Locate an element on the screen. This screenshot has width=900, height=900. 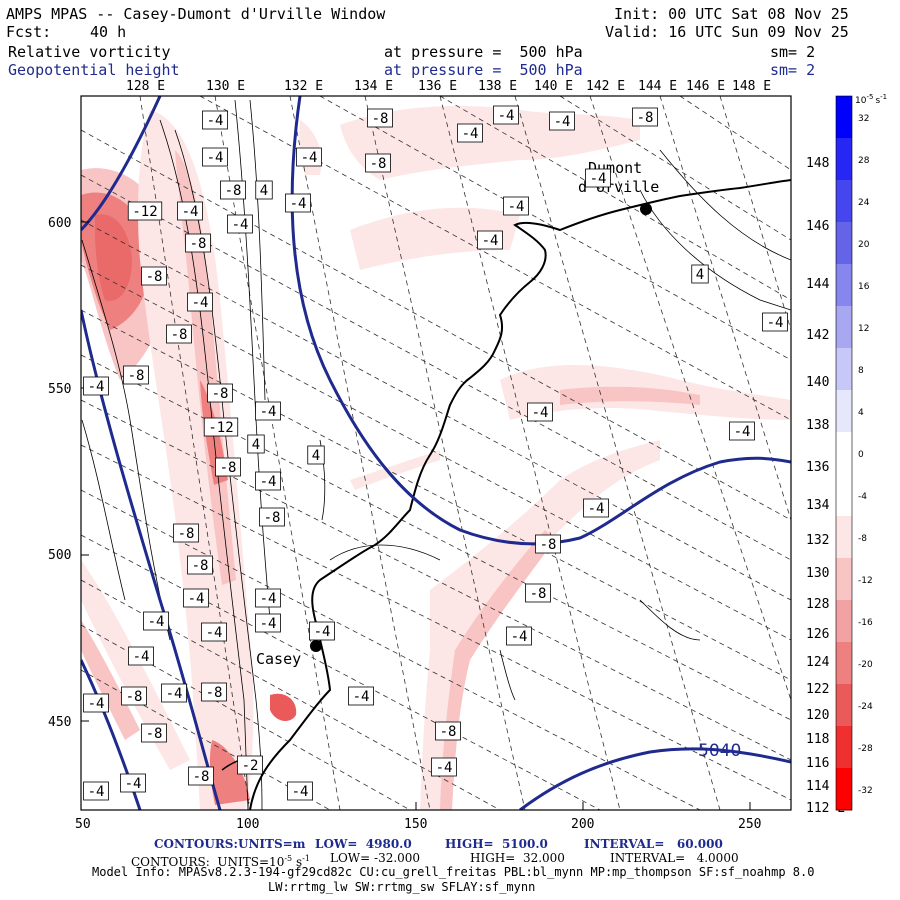
svg-text: 148 E is located at coordinates (751, 86).